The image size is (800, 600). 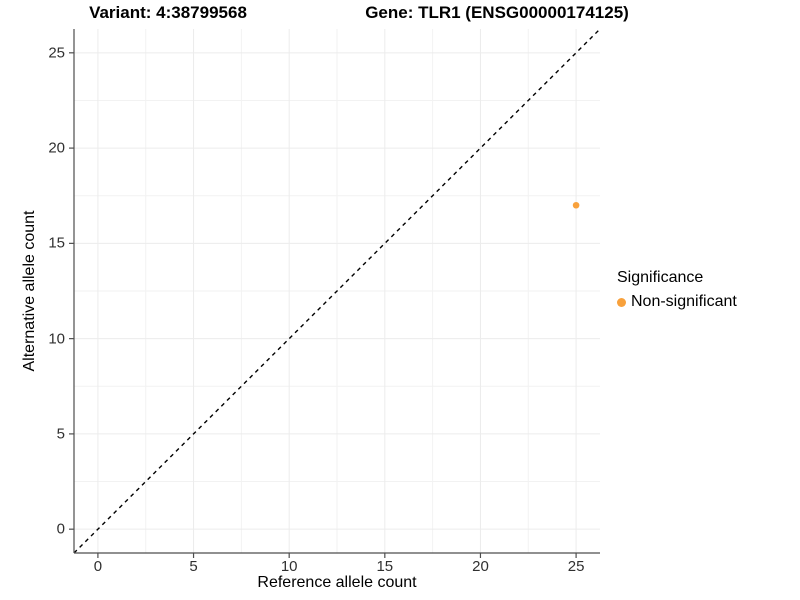 I want to click on legend-item-label: Non-significant, so click(x=684, y=301).